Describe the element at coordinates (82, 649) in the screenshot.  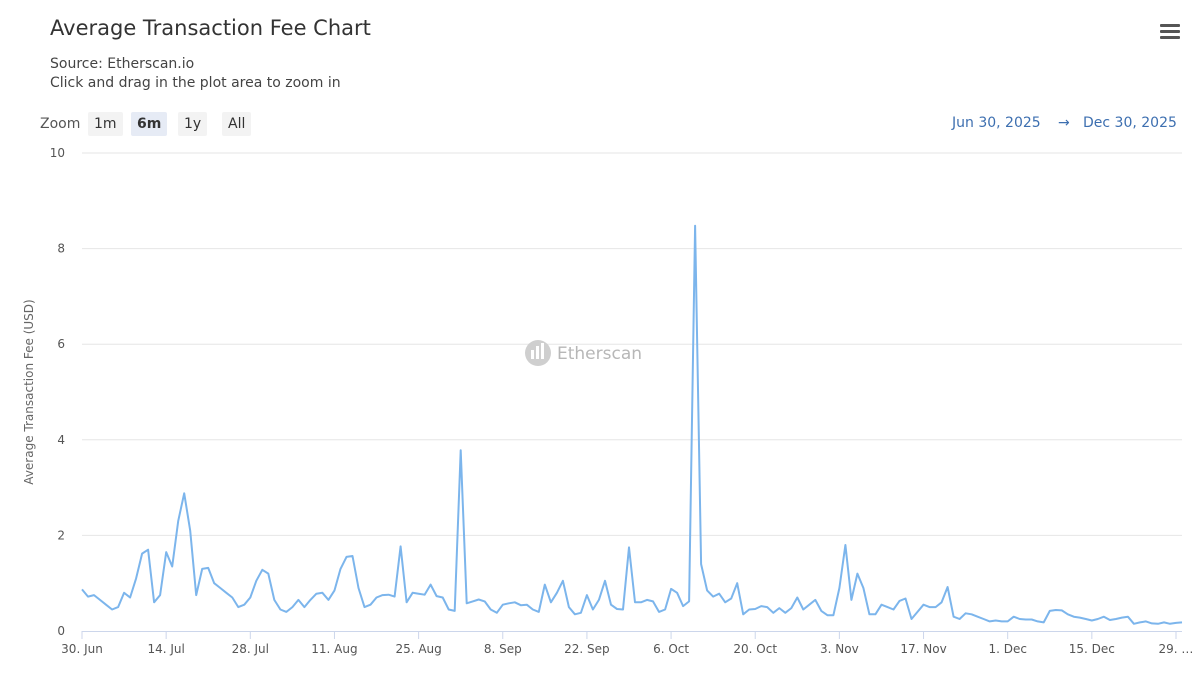
I see `x-tick-label: 30. Jun` at that location.